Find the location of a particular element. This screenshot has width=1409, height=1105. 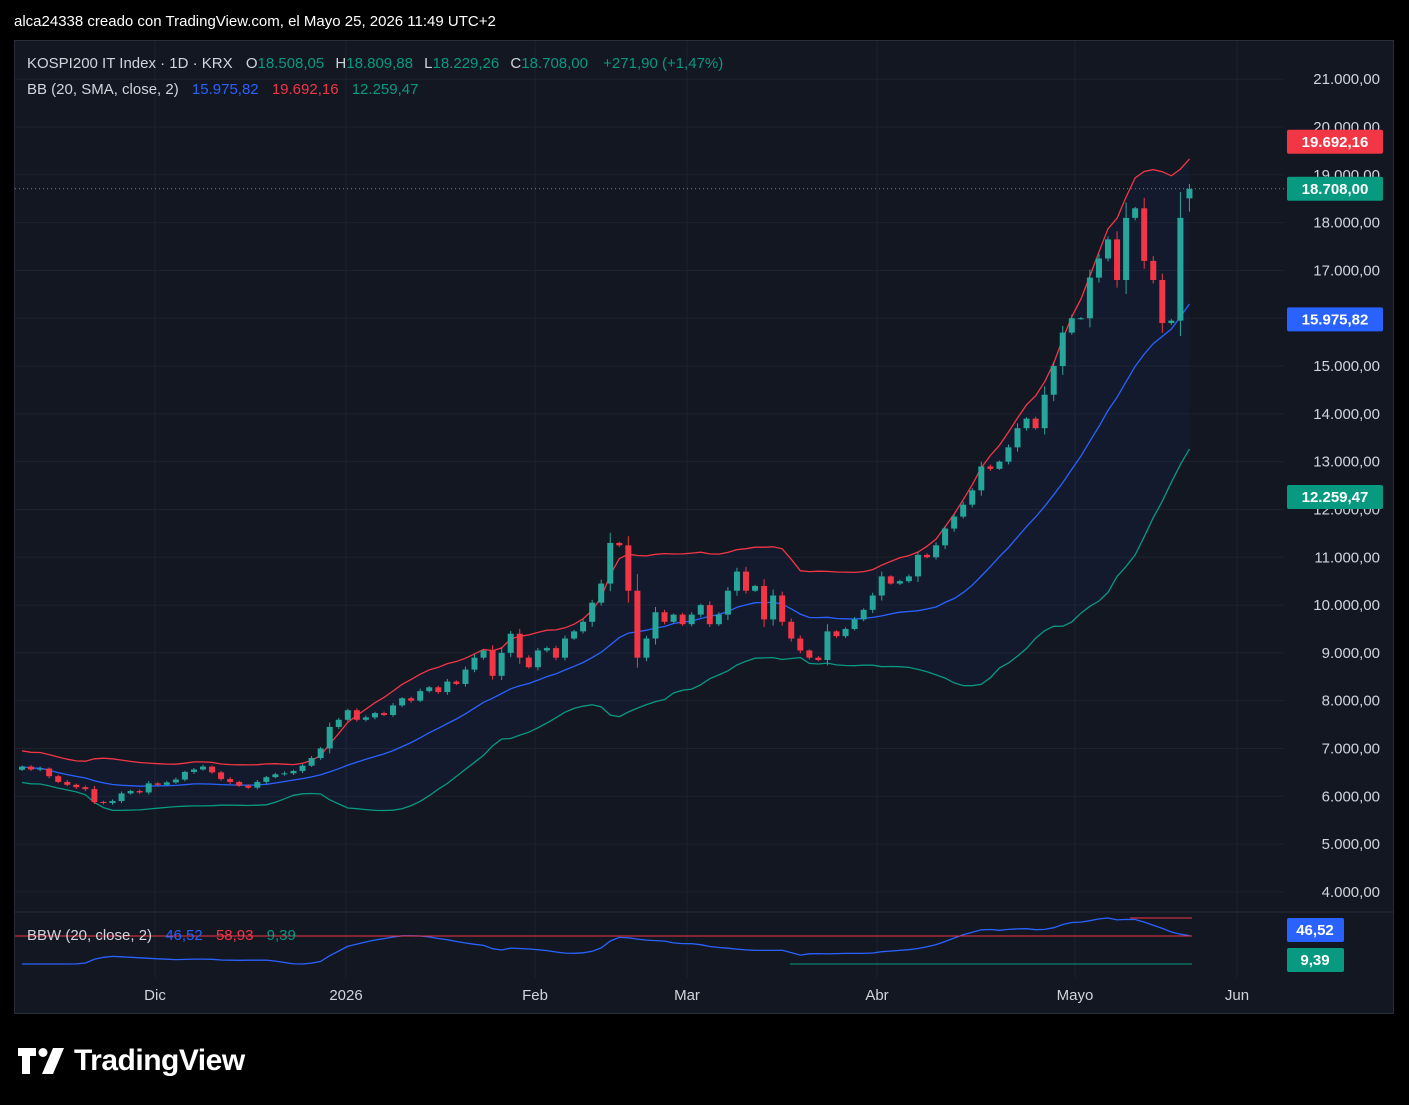

bbw-label-box is located at coordinates (1315, 960).